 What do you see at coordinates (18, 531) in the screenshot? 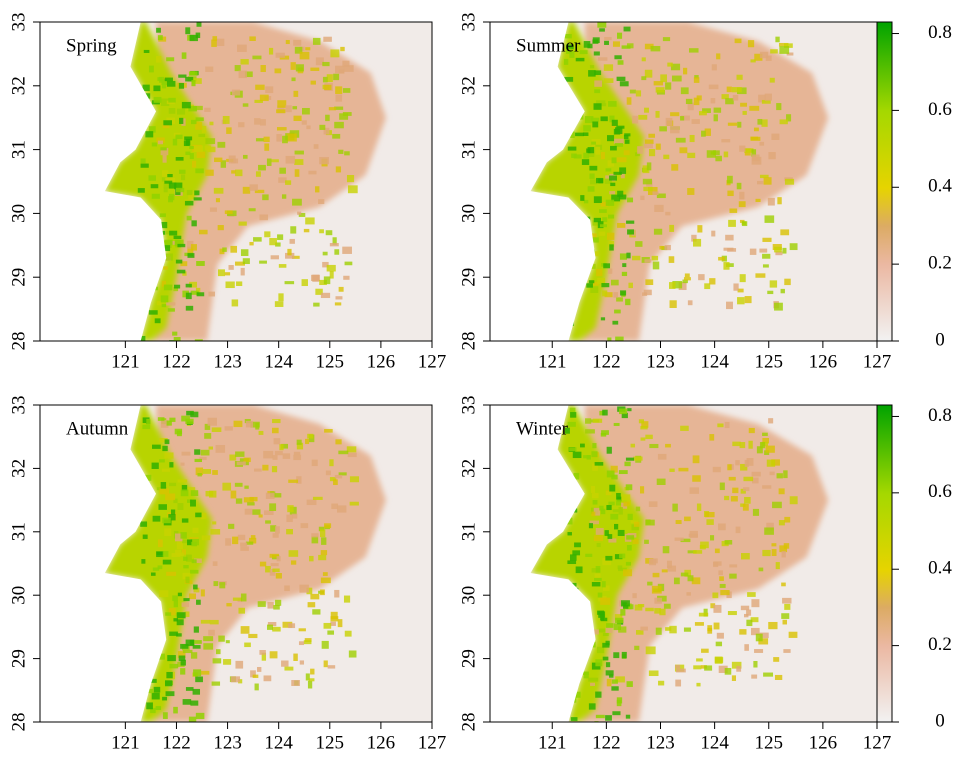
I see `y-tick-label: 31` at bounding box center [18, 531].